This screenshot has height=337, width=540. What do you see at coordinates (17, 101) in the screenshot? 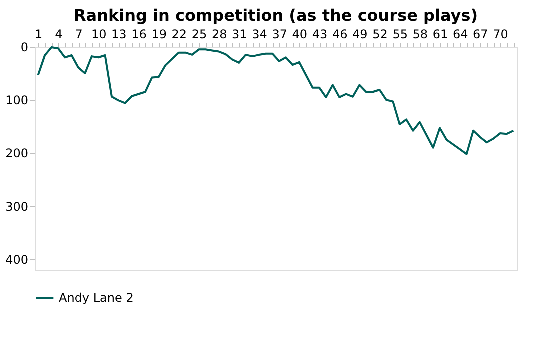
I see `y-tick-label: 100` at bounding box center [17, 101].